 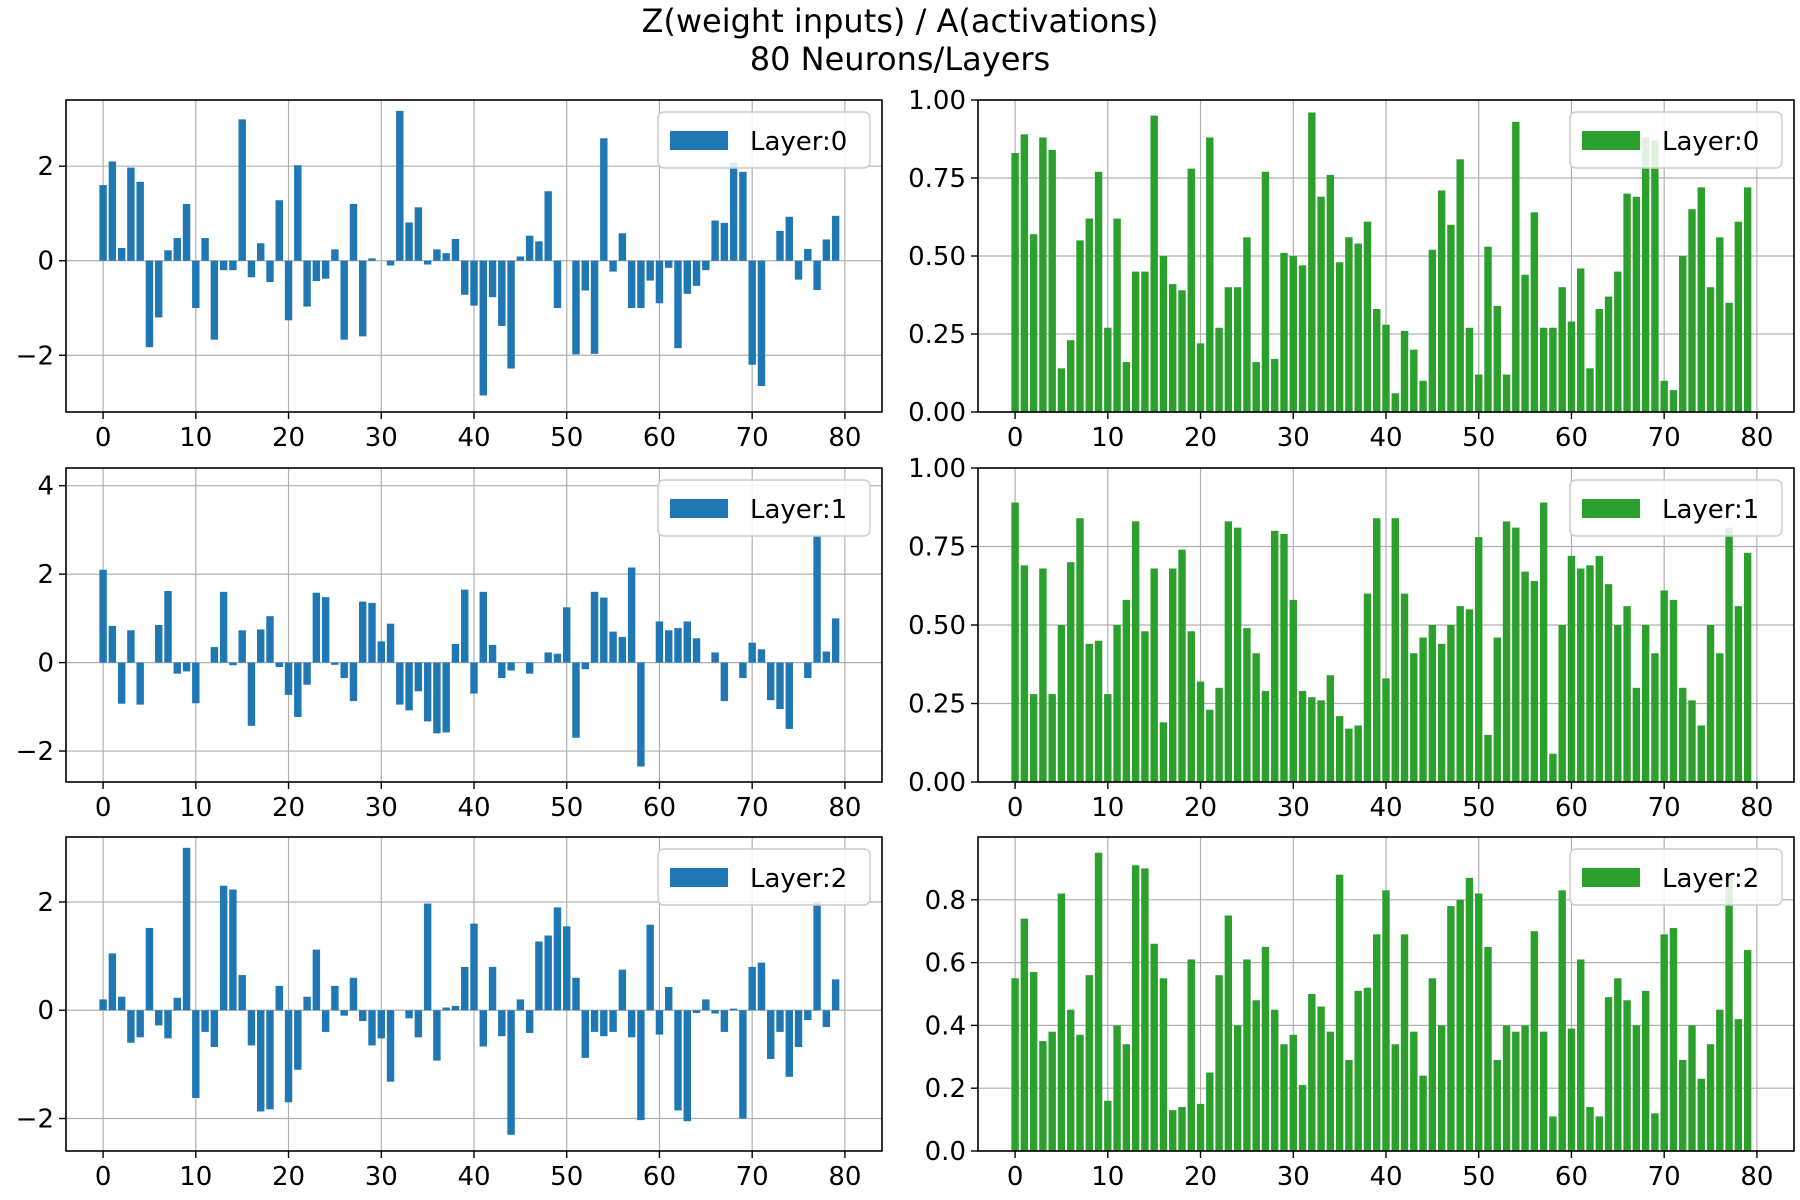 I want to click on x-tick-label: 40, so click(x=1385, y=1177).